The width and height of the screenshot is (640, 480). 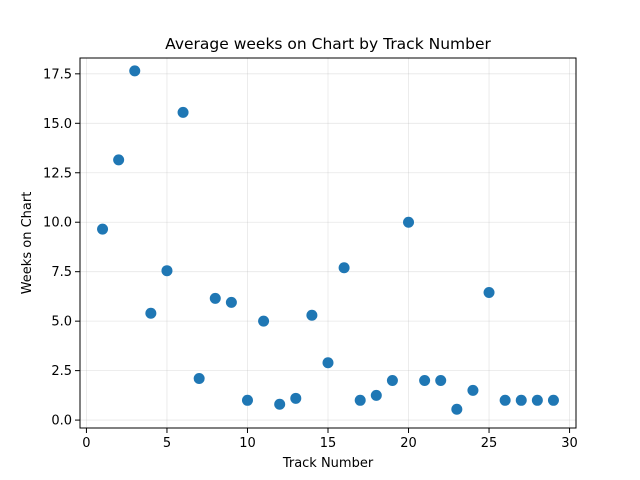 What do you see at coordinates (57, 74) in the screenshot?
I see `y-tick-label: 17.5` at bounding box center [57, 74].